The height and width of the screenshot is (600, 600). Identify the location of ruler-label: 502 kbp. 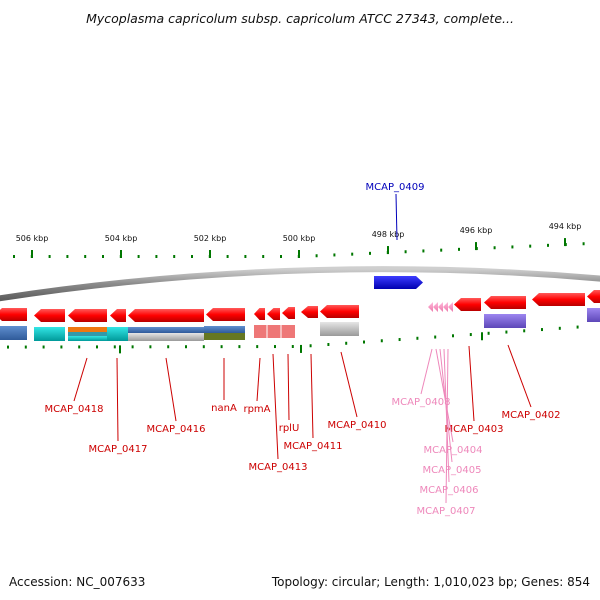
(210, 238).